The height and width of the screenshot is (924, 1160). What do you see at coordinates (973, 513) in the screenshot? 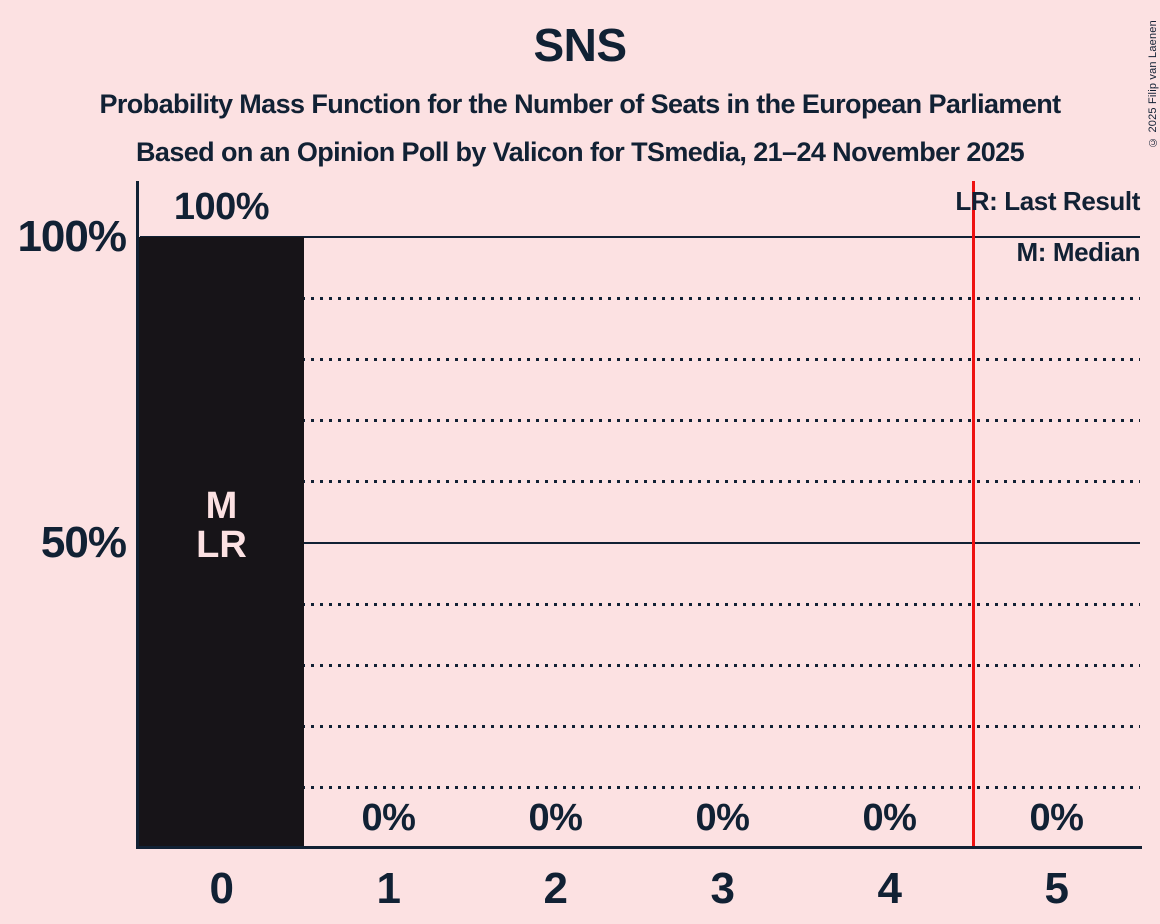
I see `last-result-line` at bounding box center [973, 513].